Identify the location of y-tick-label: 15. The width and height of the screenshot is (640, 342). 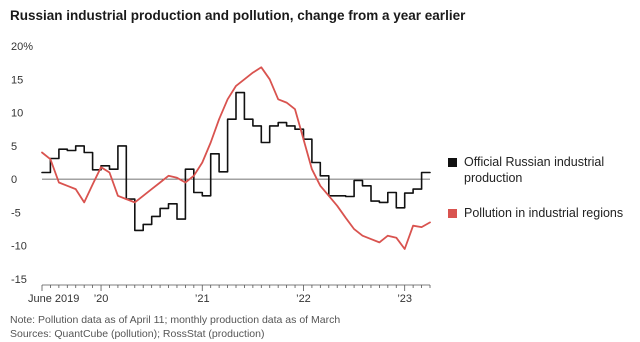
(17, 80).